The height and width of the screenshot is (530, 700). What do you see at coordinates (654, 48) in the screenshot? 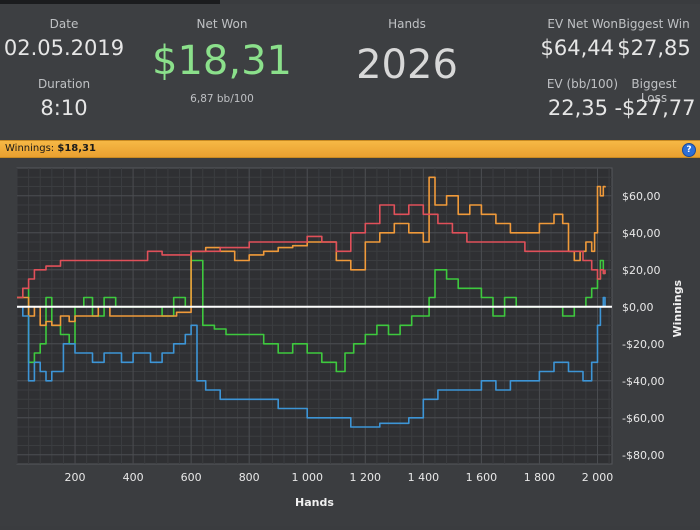
I see `biggest-win-value: $27,85` at bounding box center [654, 48].